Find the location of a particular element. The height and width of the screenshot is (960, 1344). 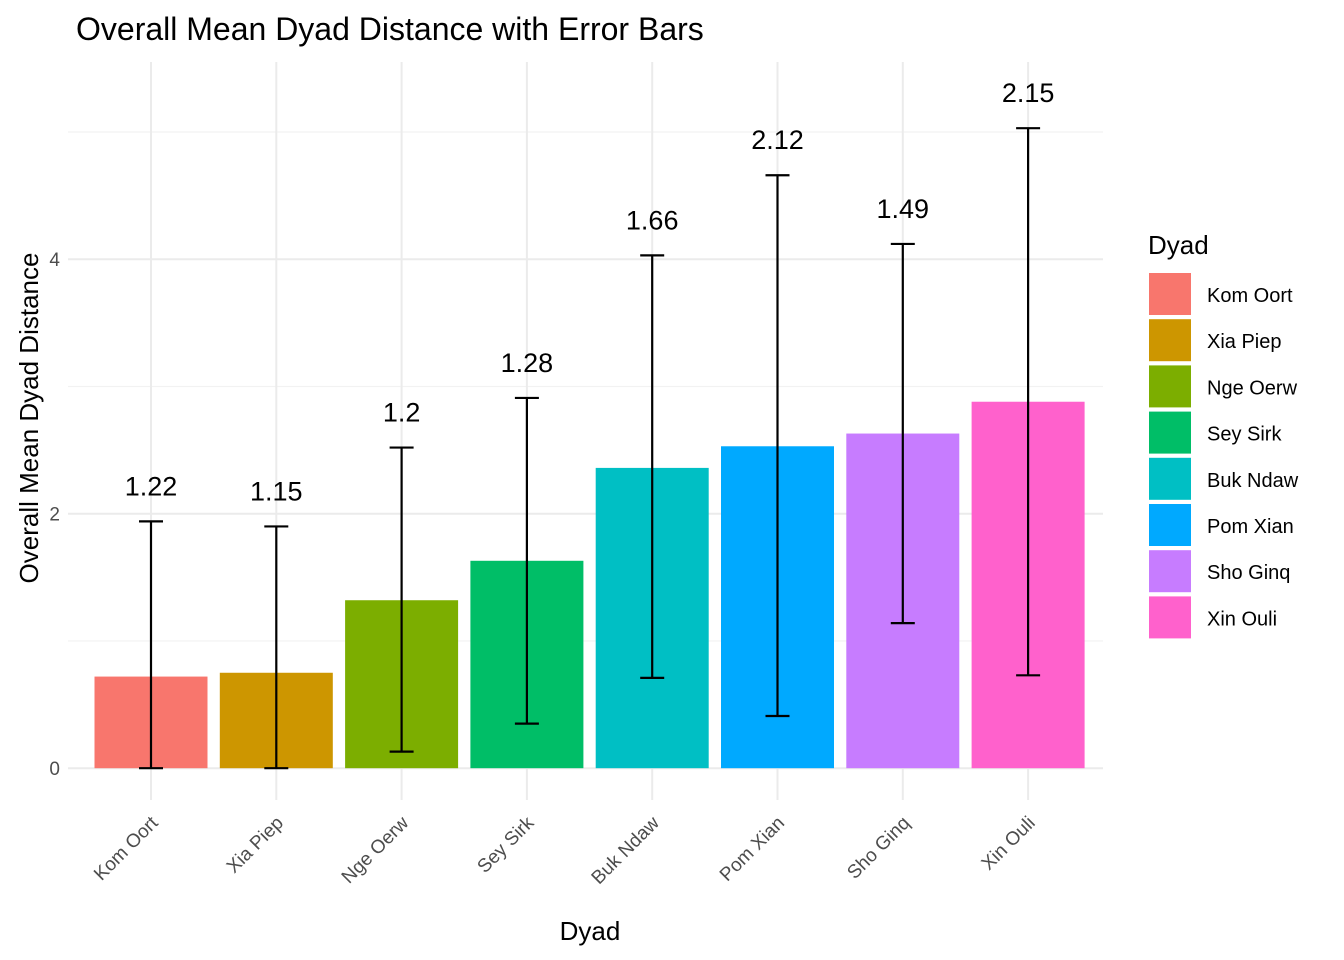

legend-label: Sey Sirk is located at coordinates (1244, 435).